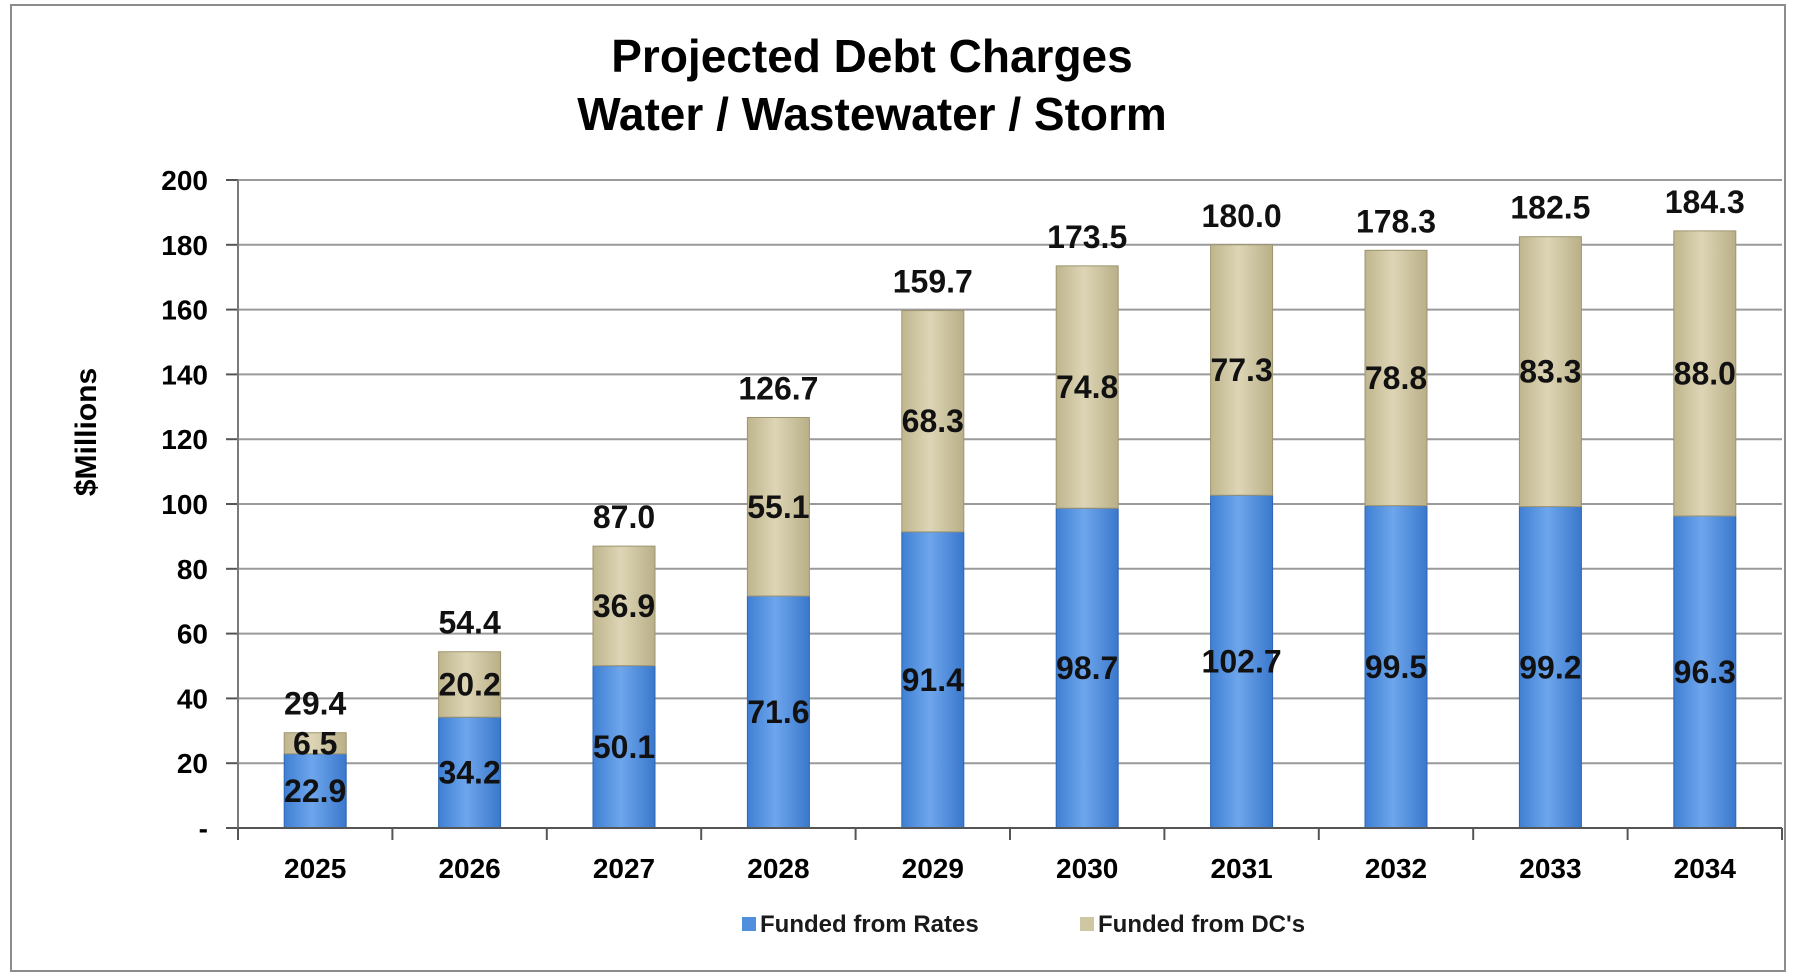  What do you see at coordinates (1396, 221) in the screenshot?
I see `data-label-total: 178.3` at bounding box center [1396, 221].